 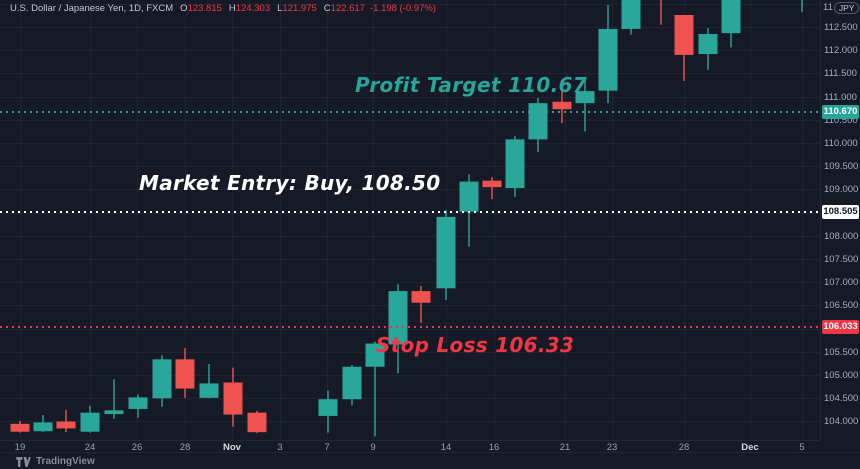 I want to click on time-tick-label: 23, so click(x=612, y=447).